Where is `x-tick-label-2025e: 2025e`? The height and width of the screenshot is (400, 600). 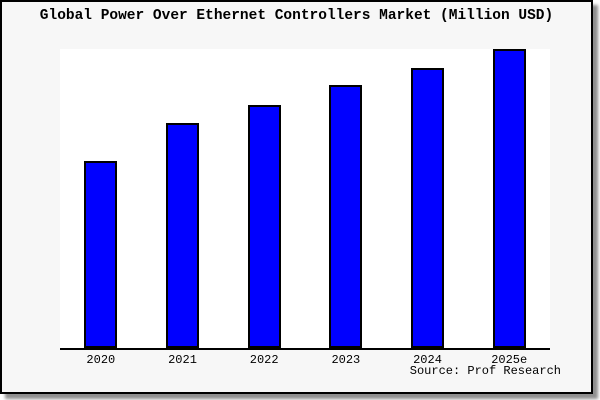
x-tick-label-2025e: 2025e is located at coordinates (509, 360).